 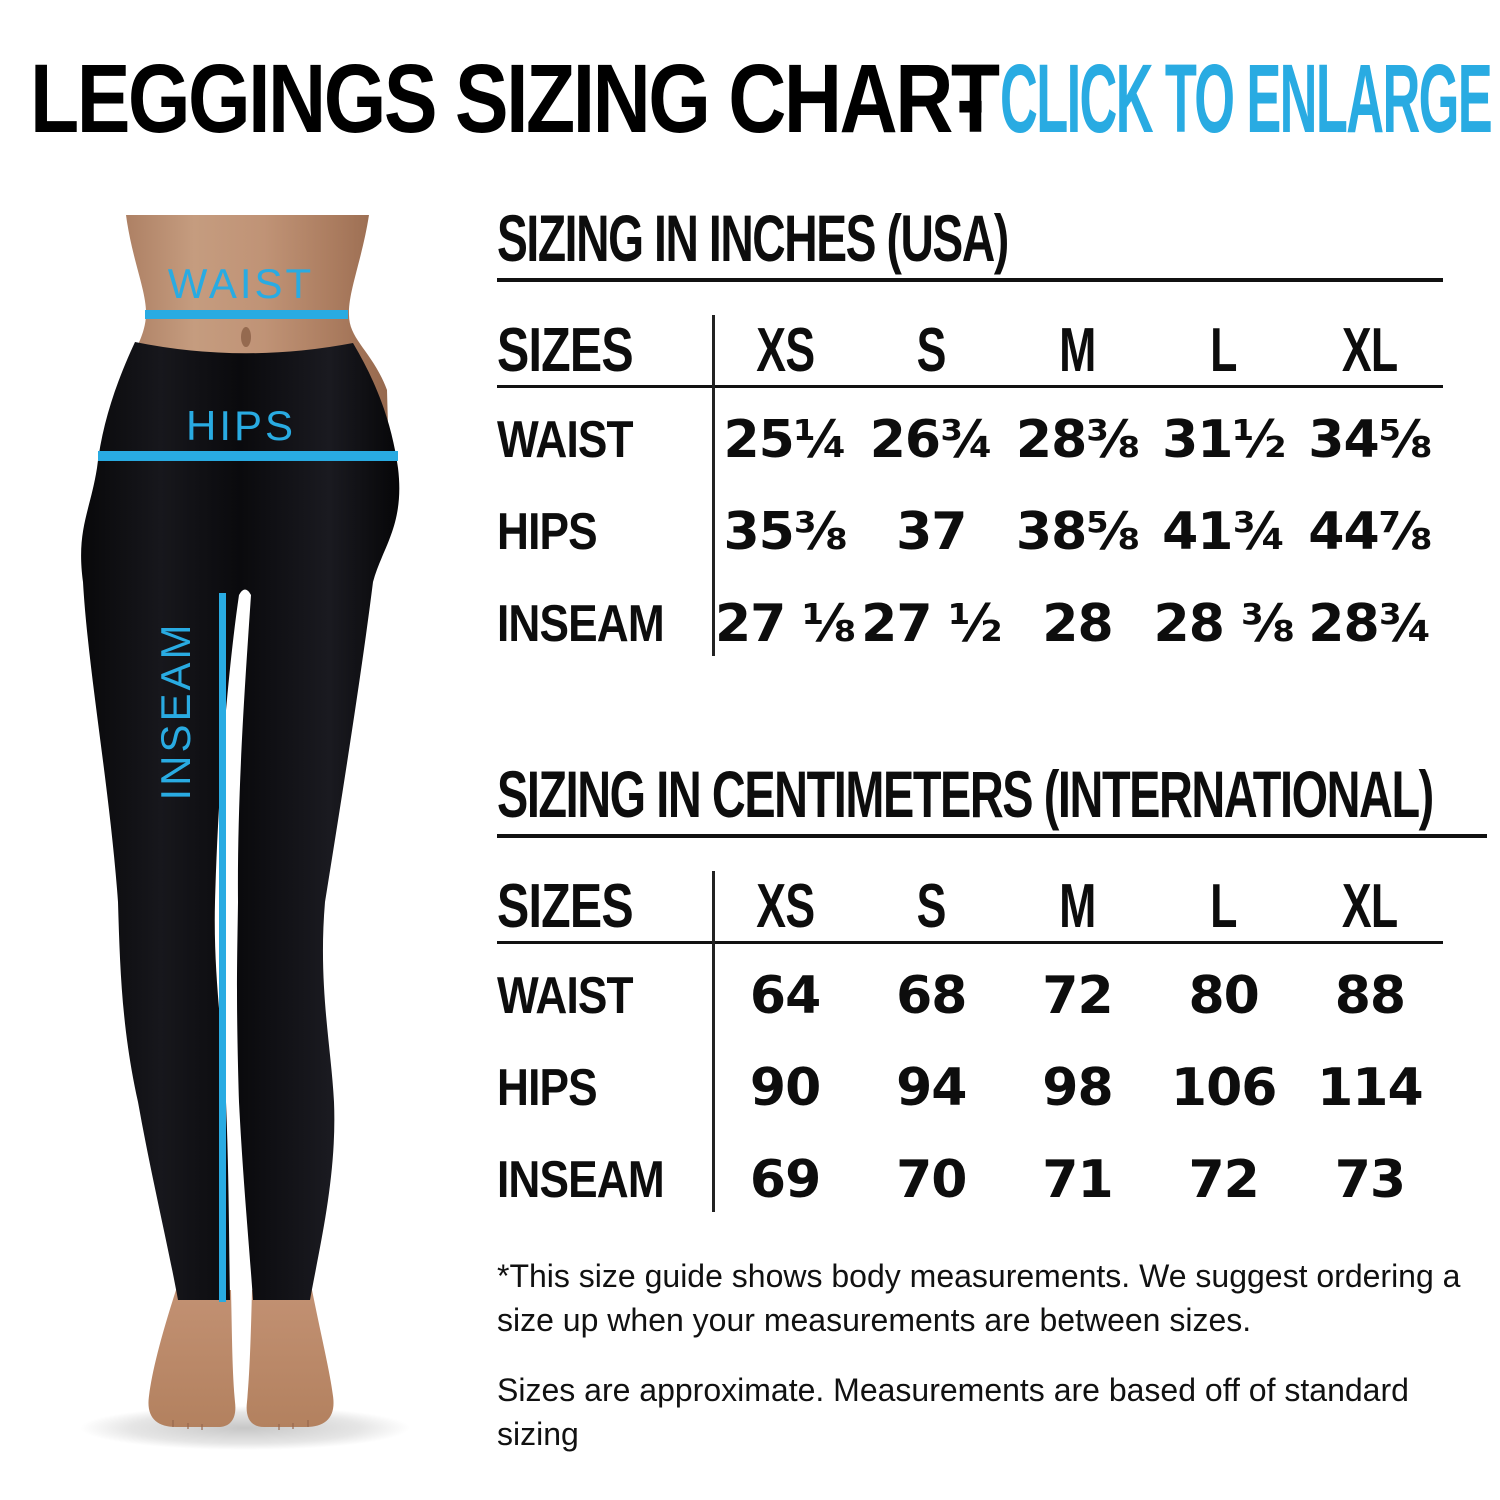 What do you see at coordinates (1077, 624) in the screenshot?
I see `cell-value: 28` at bounding box center [1077, 624].